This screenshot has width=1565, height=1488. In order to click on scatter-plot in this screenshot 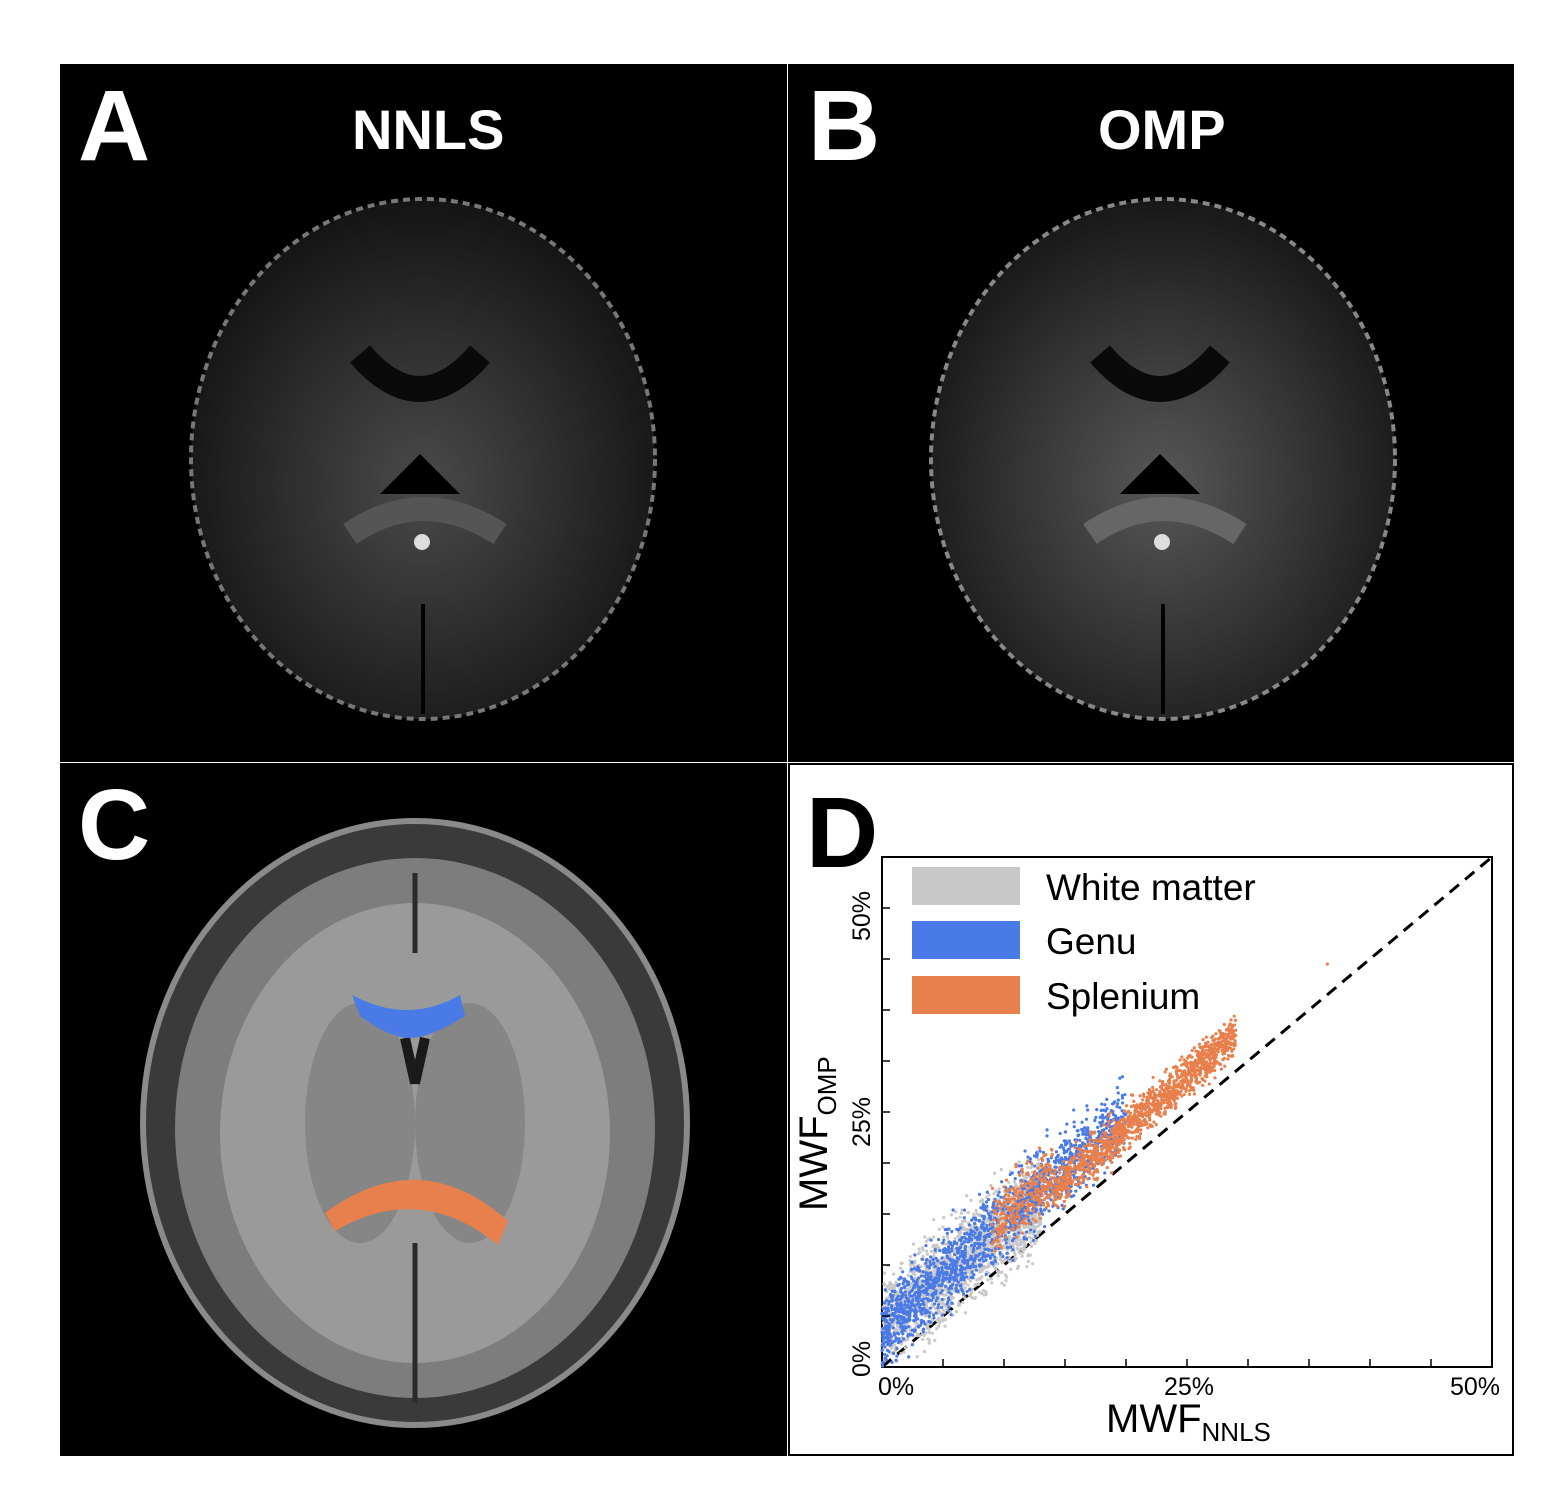, I will do `click(1186, 1112)`.